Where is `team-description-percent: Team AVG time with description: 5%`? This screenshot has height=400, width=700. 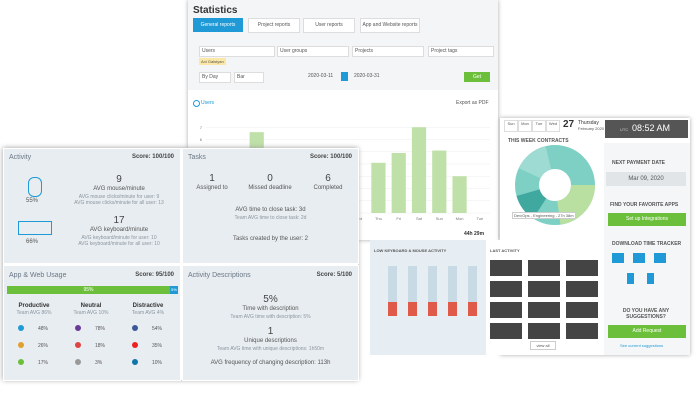
team-description-percent: Team AVG time with description: 5% is located at coordinates (270, 317).